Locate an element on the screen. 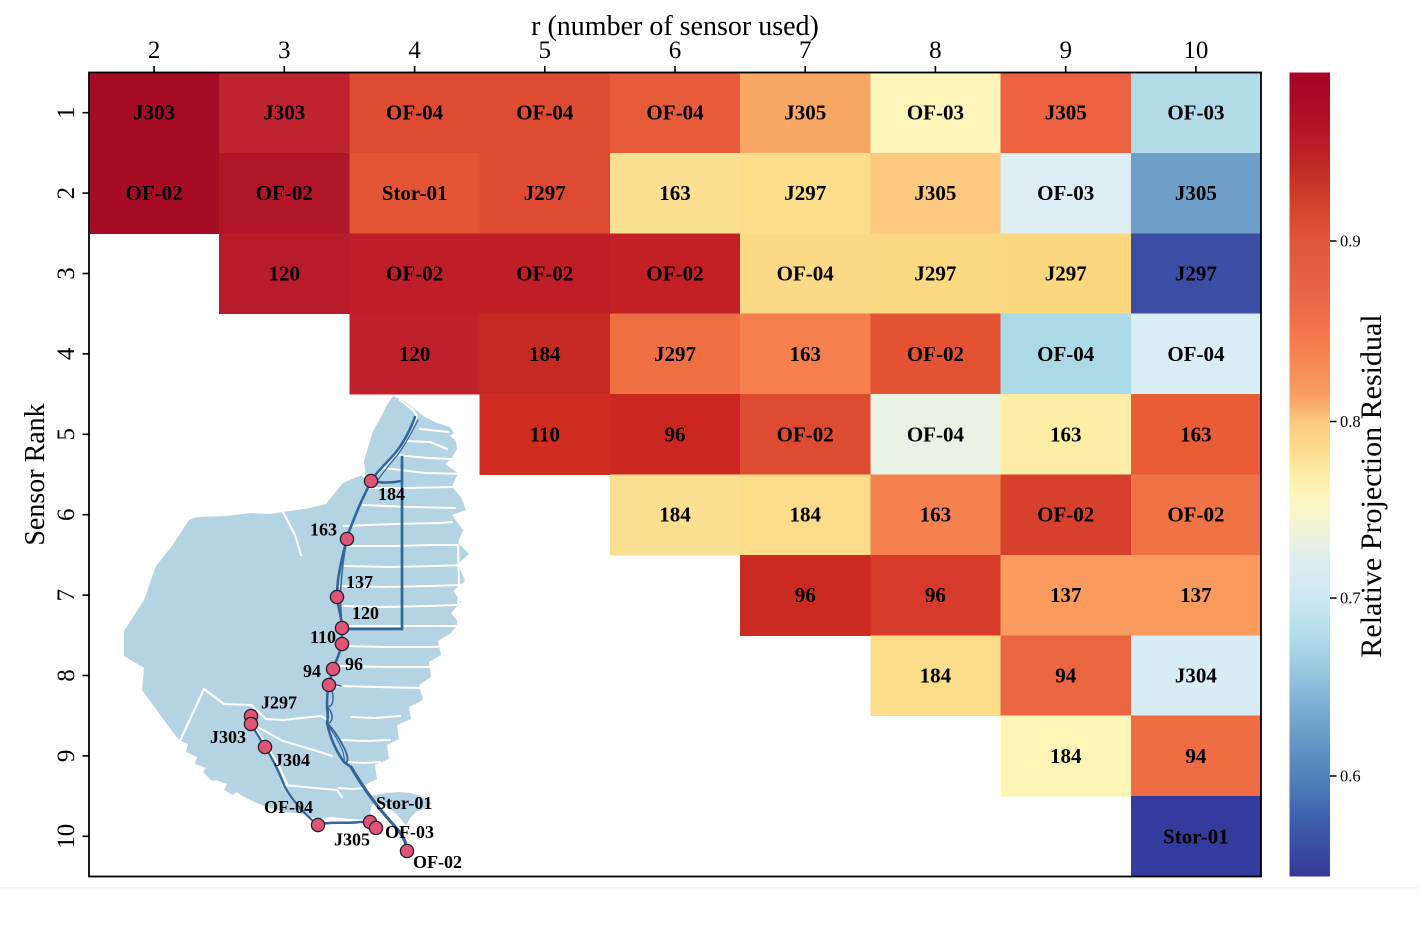  svg-text: 1 is located at coordinates (66, 112).